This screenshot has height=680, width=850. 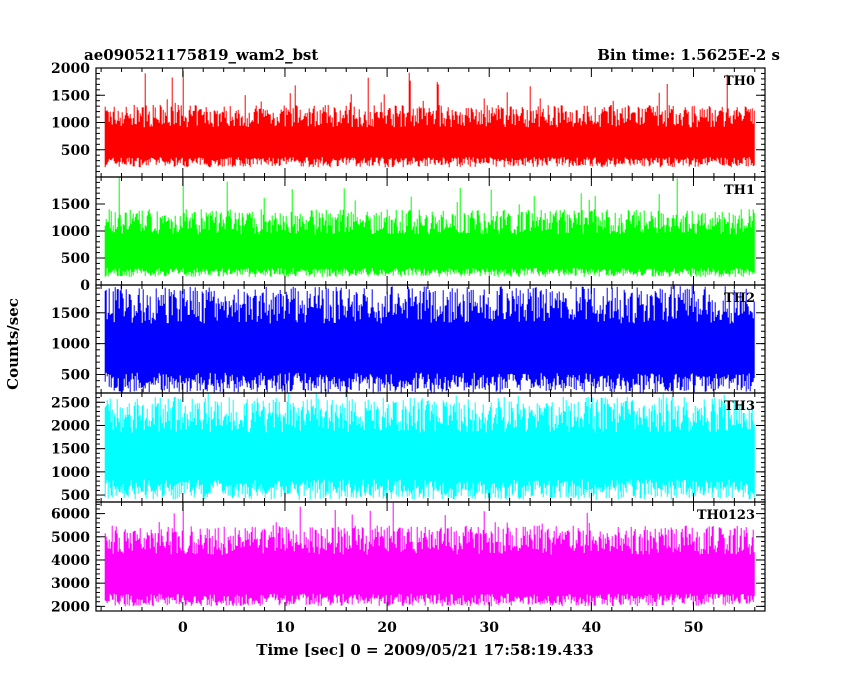 I want to click on y-tick-label: 3000, so click(x=70, y=584).